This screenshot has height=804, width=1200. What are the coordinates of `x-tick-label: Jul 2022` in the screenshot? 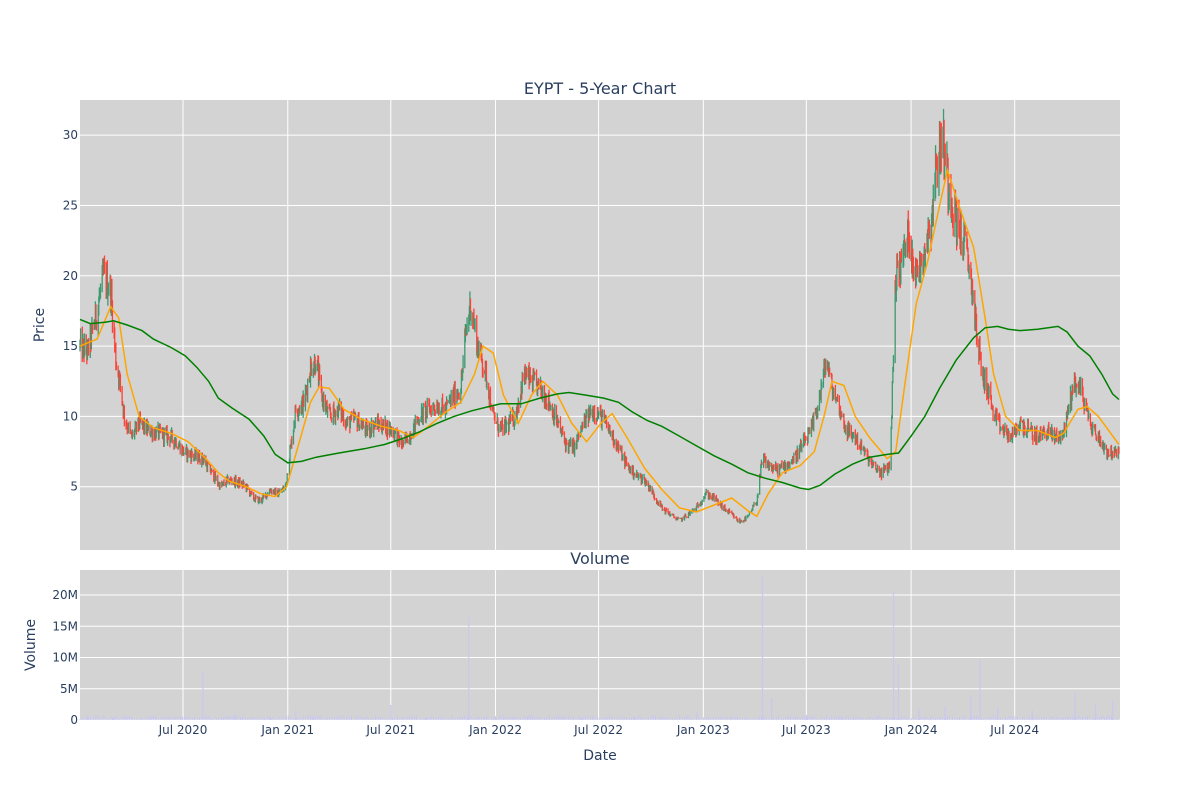 It's located at (598, 730).